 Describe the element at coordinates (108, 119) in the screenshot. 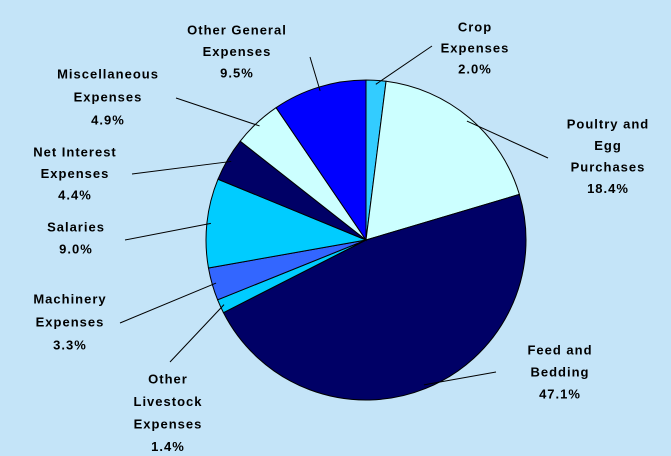

I see `value-label: 4.9%` at that location.